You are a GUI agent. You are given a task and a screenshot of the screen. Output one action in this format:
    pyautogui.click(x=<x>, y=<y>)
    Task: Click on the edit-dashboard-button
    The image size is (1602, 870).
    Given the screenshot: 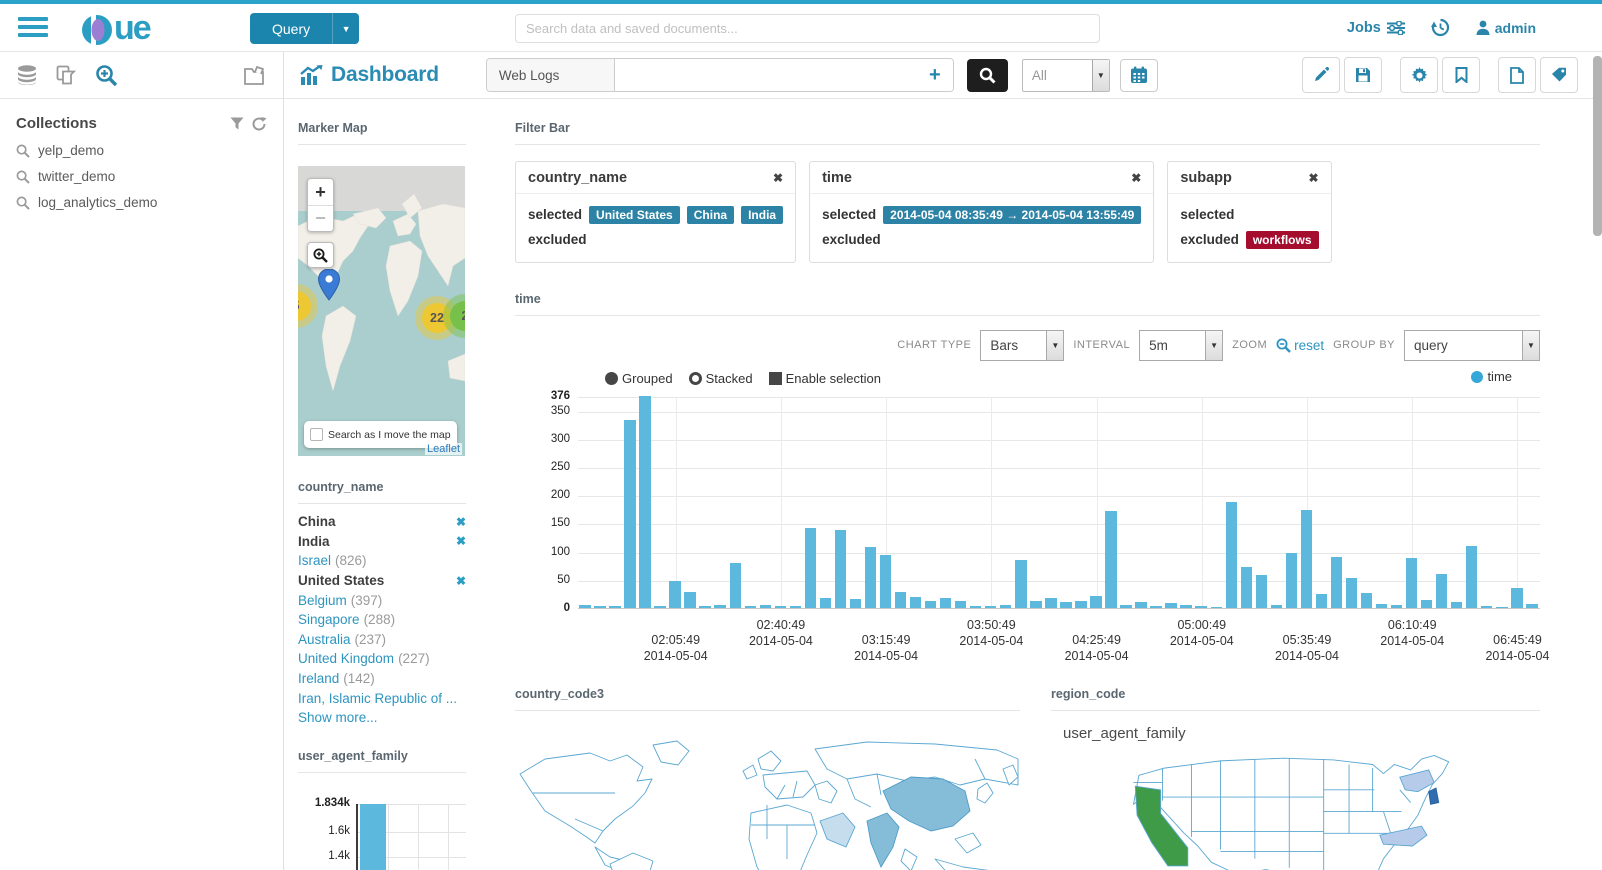 What is the action you would take?
    pyautogui.click(x=1321, y=75)
    